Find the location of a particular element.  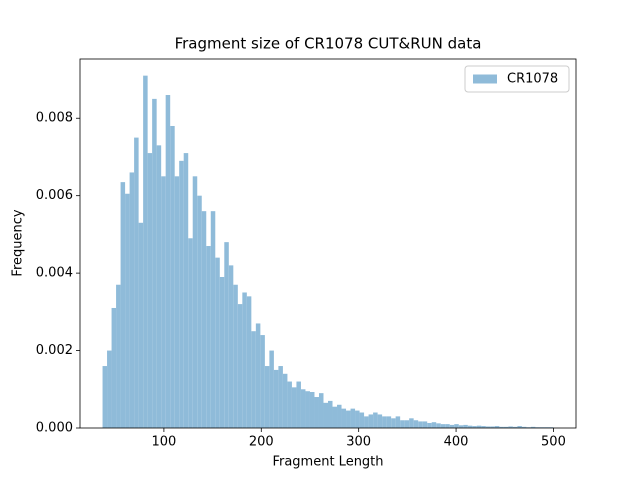

x-tick-label: 500 is located at coordinates (553, 442).